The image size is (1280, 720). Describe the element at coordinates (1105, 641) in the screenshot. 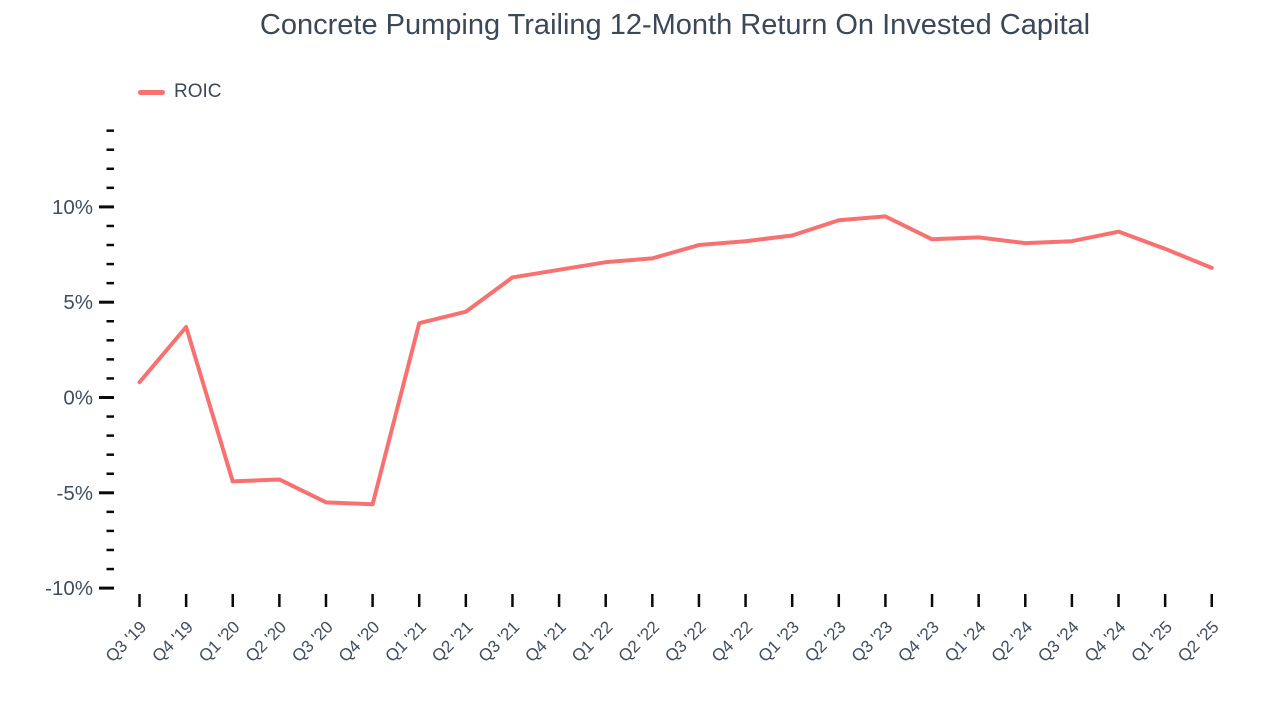

I see `x-axis-tick-label: Q4 '24` at that location.